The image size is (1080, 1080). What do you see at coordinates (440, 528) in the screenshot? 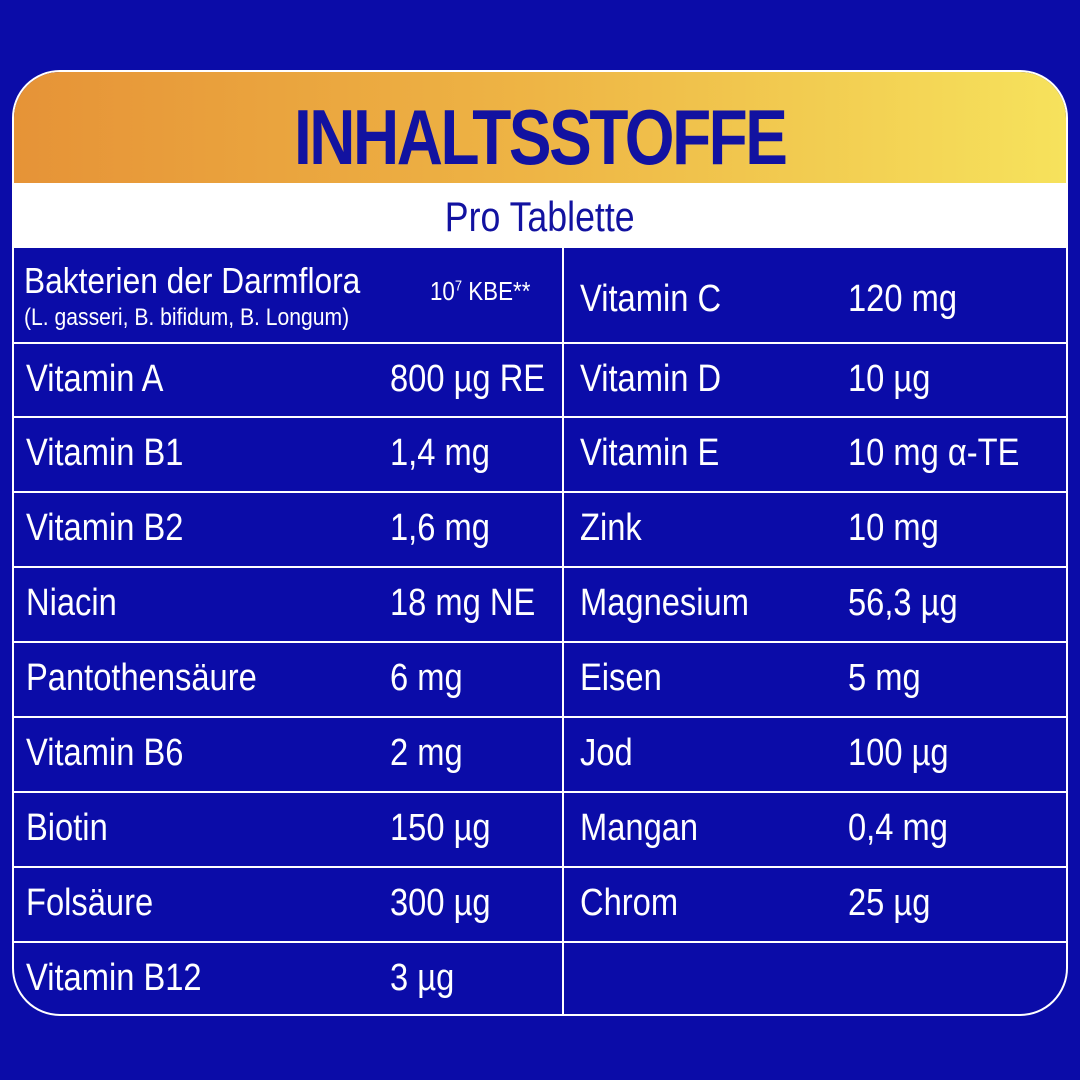
I see `nutrient-amount: 1,6 mg` at bounding box center [440, 528].